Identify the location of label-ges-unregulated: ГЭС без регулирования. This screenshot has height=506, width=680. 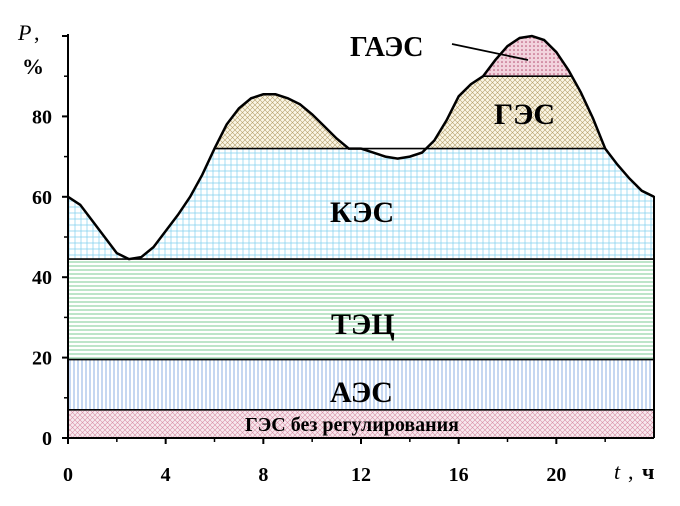
(352, 425).